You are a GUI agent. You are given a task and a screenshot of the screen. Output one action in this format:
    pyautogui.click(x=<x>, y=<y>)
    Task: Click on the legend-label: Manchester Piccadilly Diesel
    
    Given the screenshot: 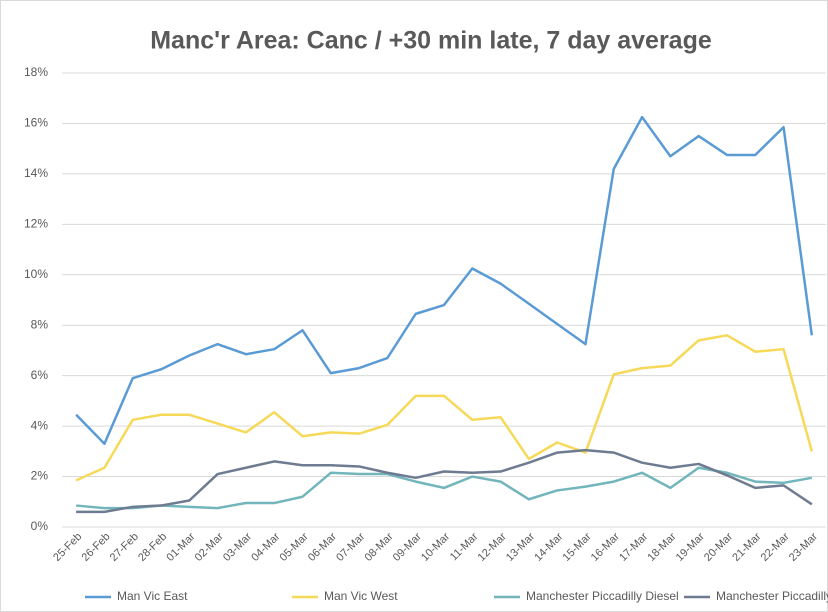 What is the action you would take?
    pyautogui.click(x=602, y=596)
    